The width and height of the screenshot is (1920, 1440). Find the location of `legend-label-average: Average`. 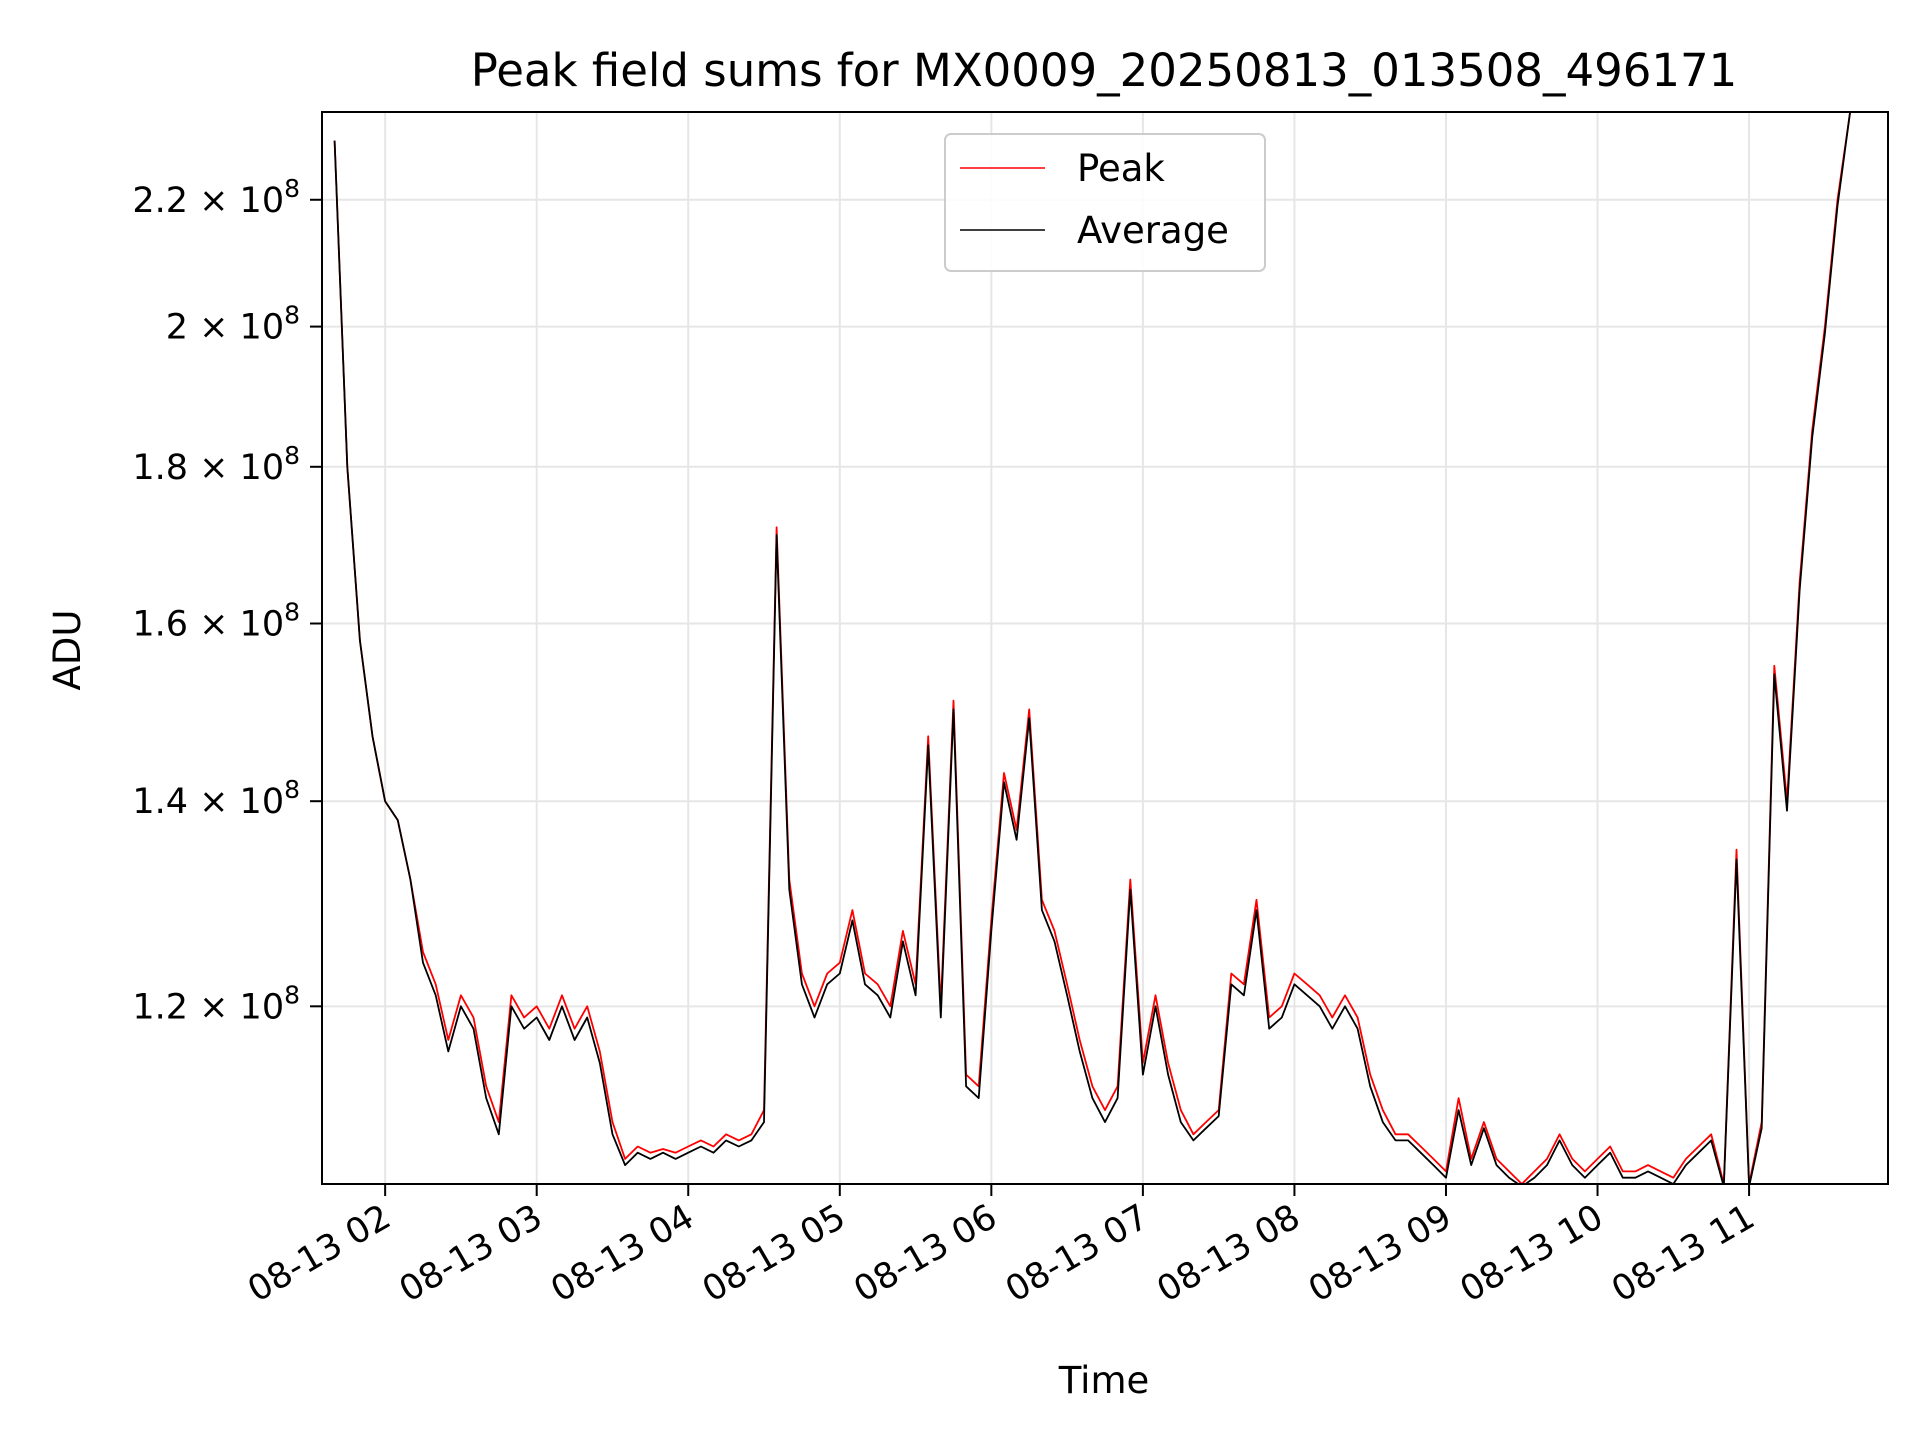

legend-label-average: Average is located at coordinates (1153, 230).